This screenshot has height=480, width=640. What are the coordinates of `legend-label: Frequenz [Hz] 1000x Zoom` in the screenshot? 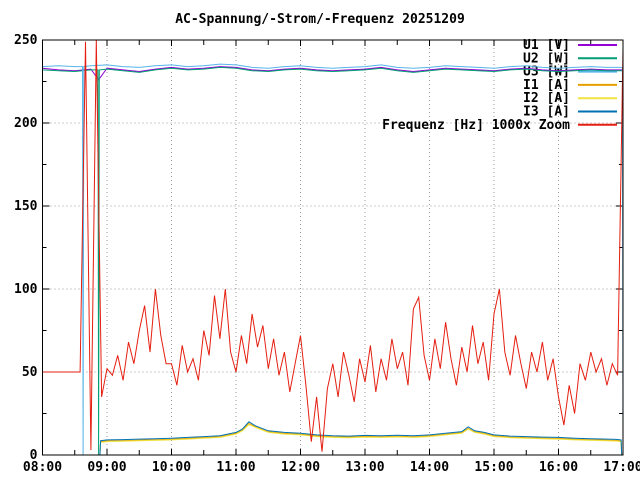 It's located at (476, 125).